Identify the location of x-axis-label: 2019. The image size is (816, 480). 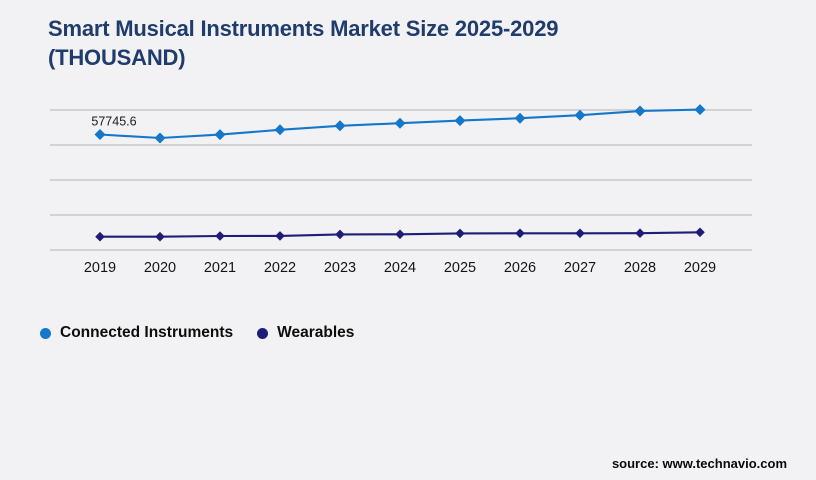
(100, 268).